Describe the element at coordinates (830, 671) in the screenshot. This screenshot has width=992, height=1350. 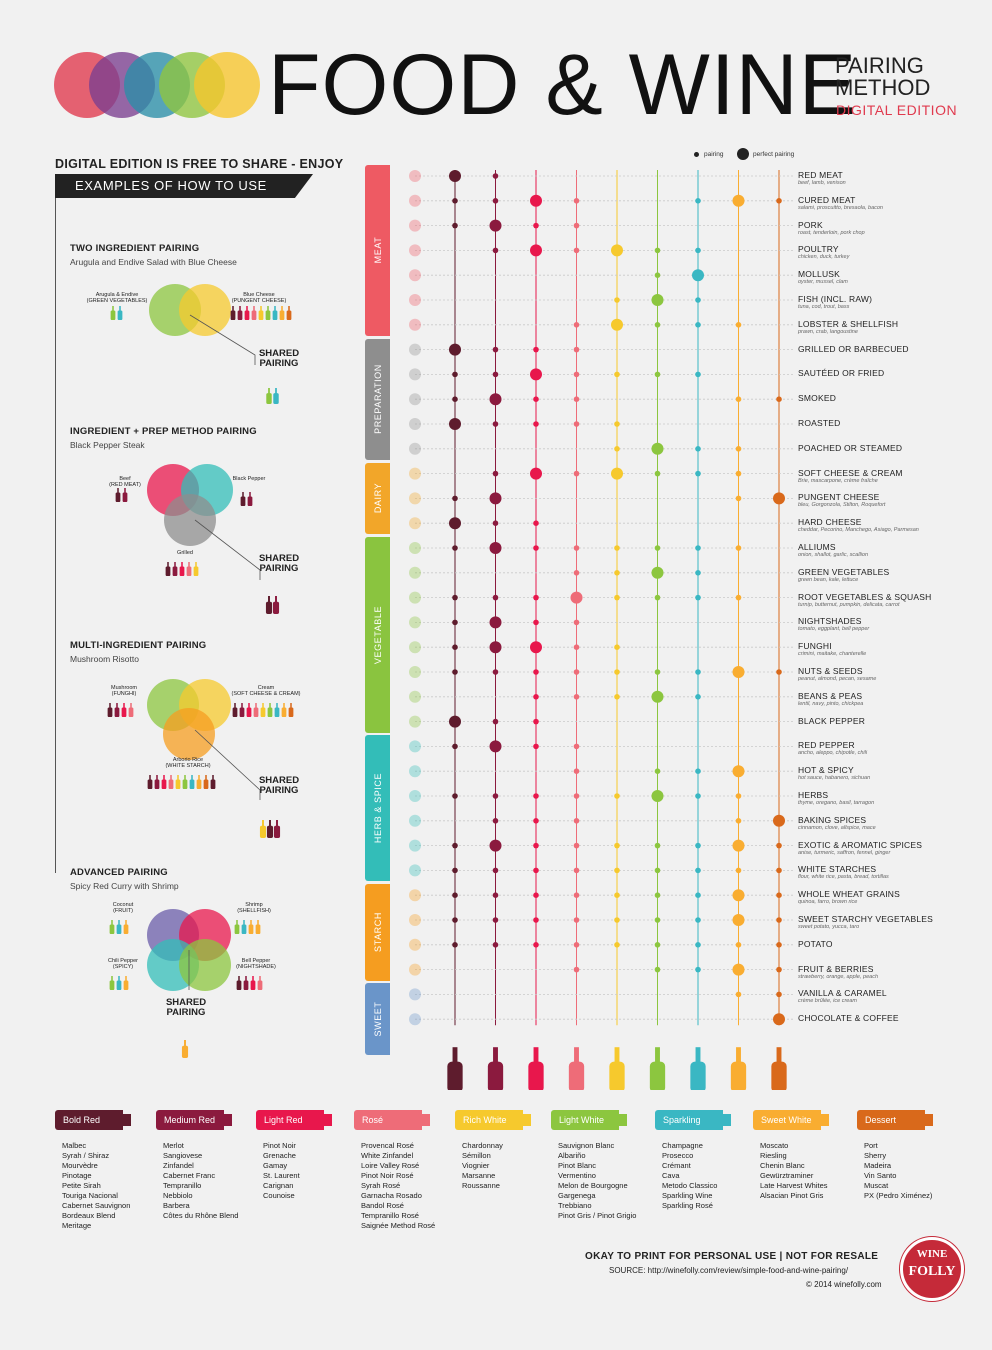
I see `food-row-label: NUTS & SEEDS` at that location.